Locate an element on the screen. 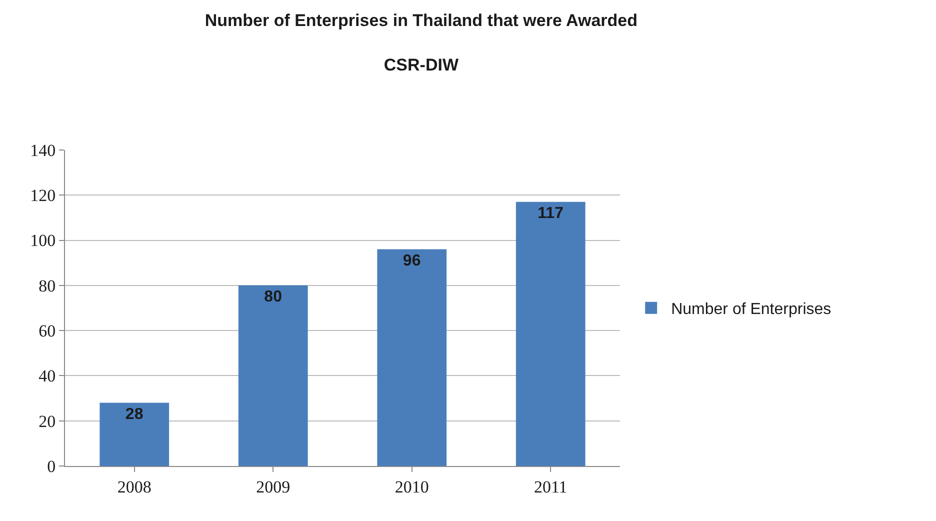 The image size is (936, 521). data-label: 96 is located at coordinates (411, 261).